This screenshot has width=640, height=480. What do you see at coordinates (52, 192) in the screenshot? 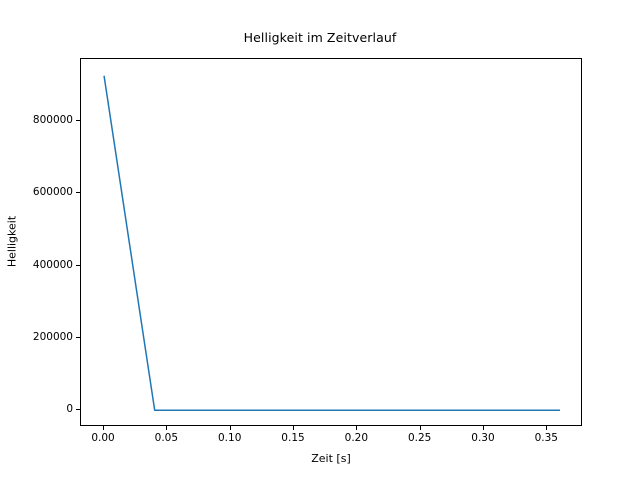
I see `y-tick-label: 600000` at bounding box center [52, 192].